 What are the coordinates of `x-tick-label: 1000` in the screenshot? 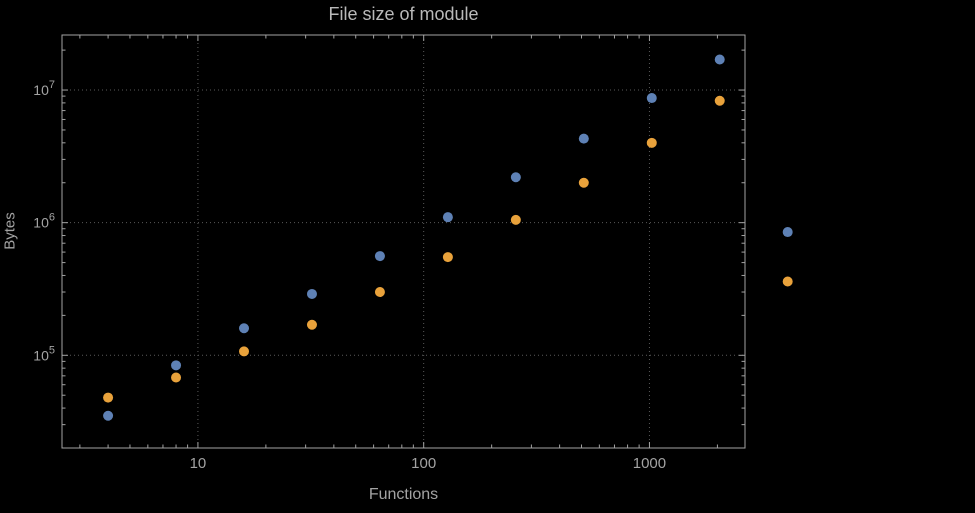 It's located at (649, 463).